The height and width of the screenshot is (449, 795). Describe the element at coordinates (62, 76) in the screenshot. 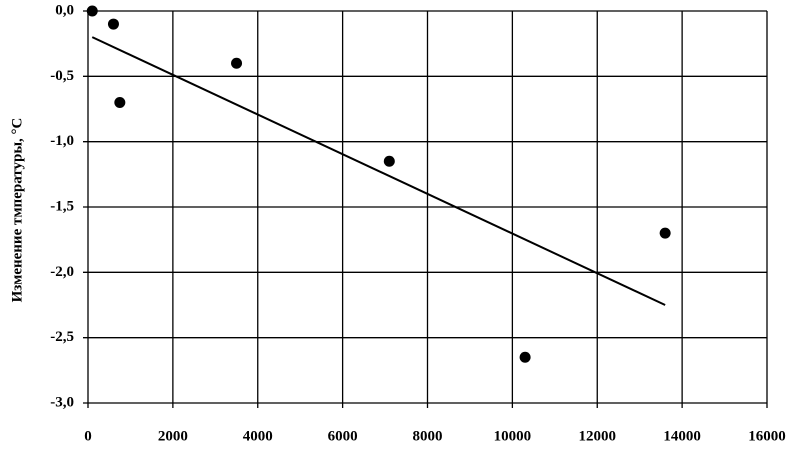

I see `y-tick-label: -0,5` at that location.